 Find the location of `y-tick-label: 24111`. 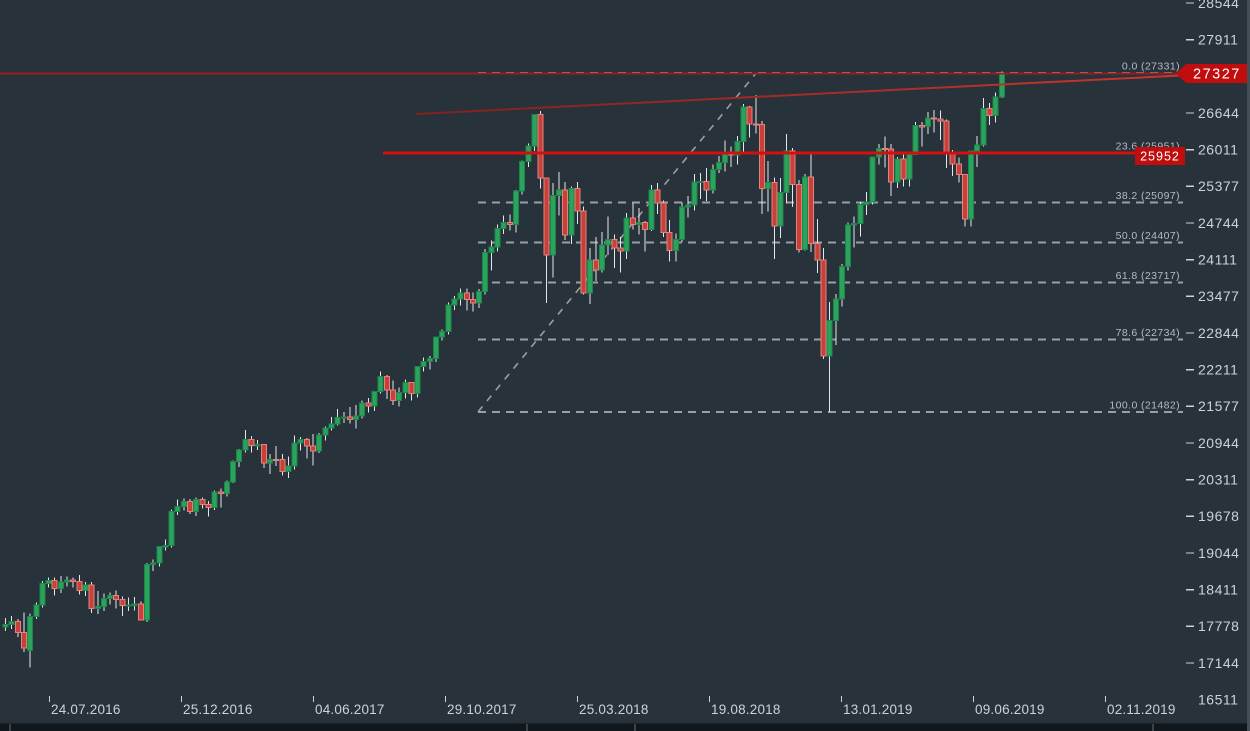

y-tick-label: 24111 is located at coordinates (1217, 259).